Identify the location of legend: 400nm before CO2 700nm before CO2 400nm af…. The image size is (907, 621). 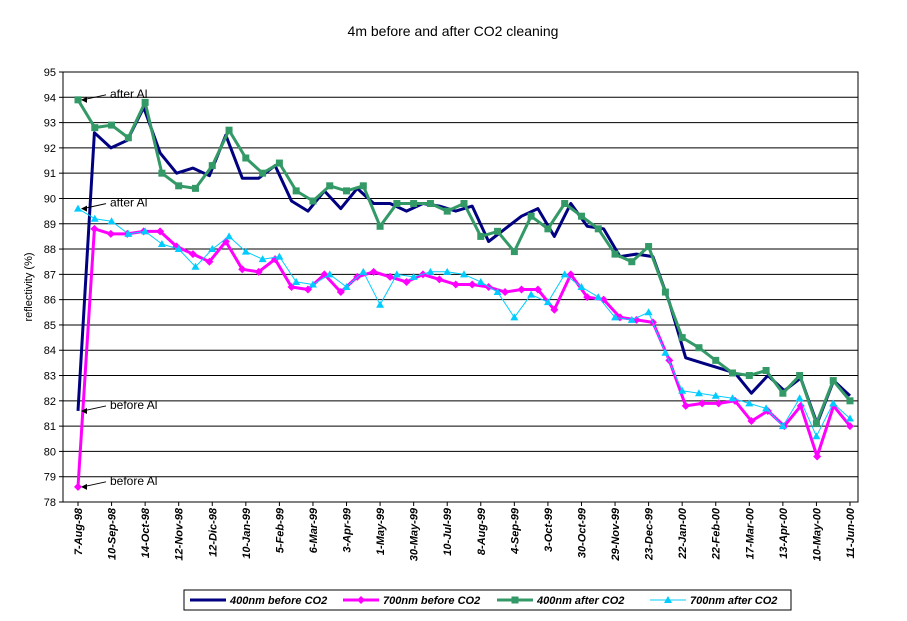
(487, 600).